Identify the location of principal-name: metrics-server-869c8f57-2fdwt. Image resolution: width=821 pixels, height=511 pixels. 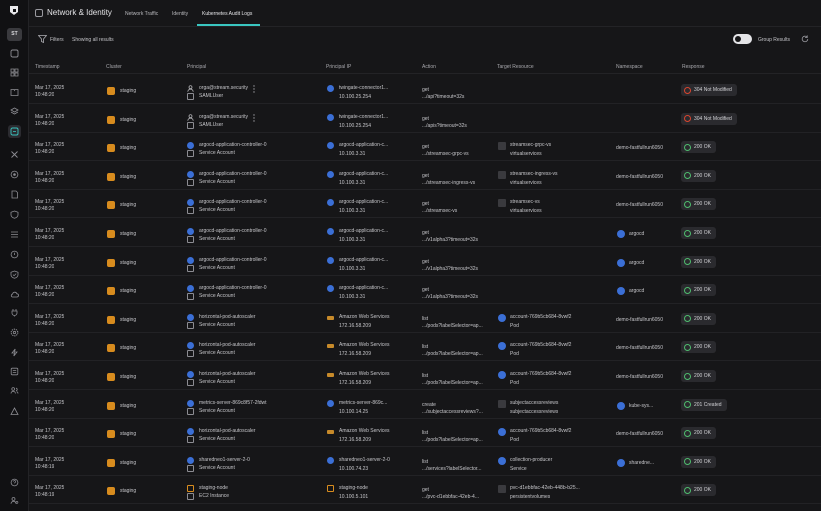
(233, 402).